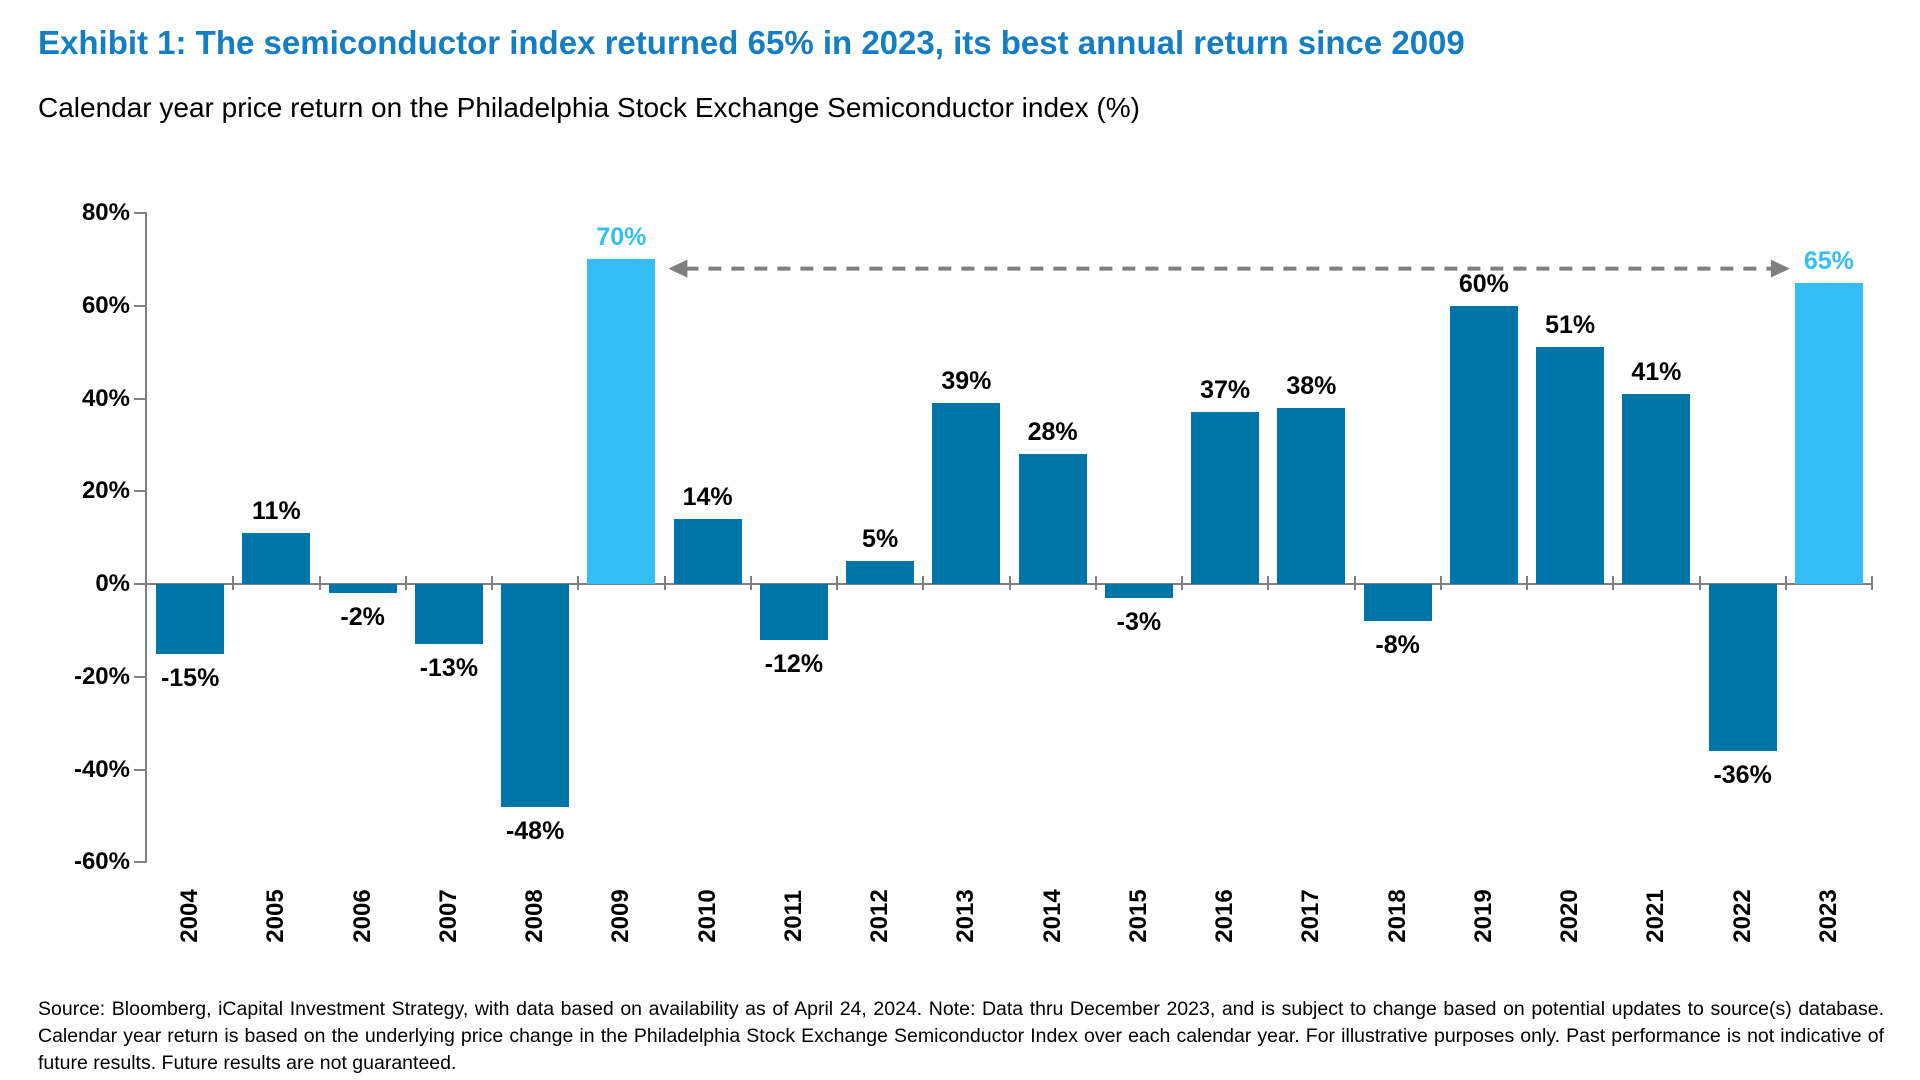 The width and height of the screenshot is (1920, 1080). What do you see at coordinates (276, 916) in the screenshot?
I see `x-axis-label-2005: 2005` at bounding box center [276, 916].